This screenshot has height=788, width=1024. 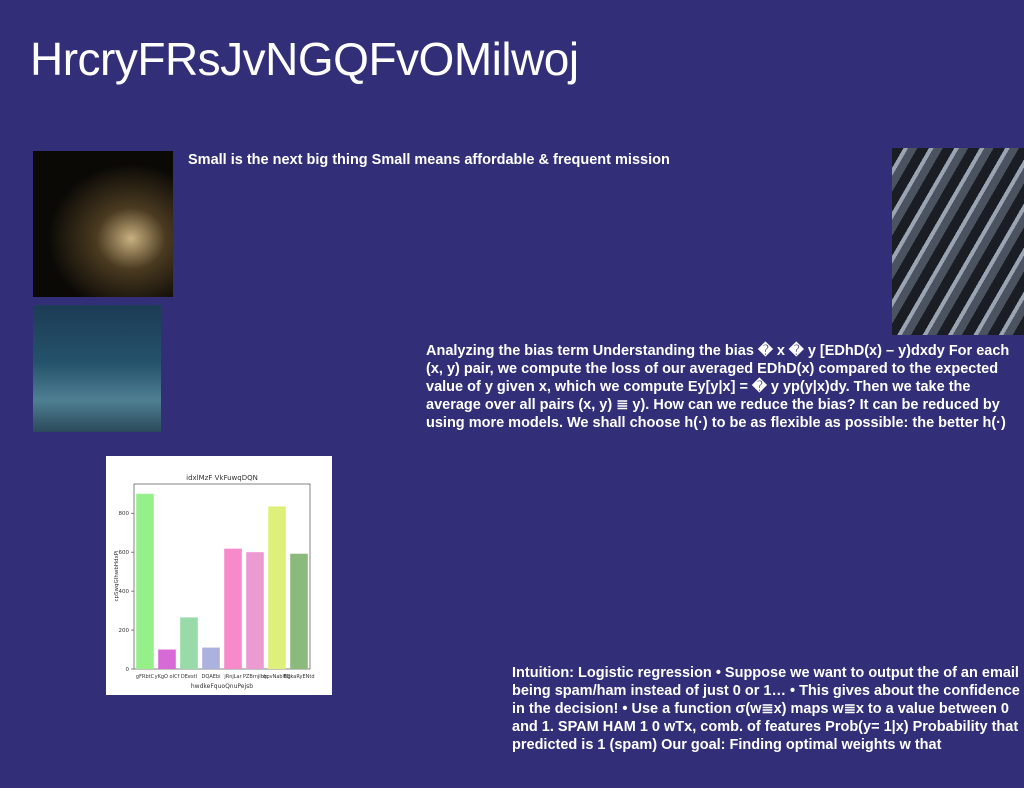 What do you see at coordinates (211, 677) in the screenshot?
I see `x-tick-label: DQAEbi` at bounding box center [211, 677].